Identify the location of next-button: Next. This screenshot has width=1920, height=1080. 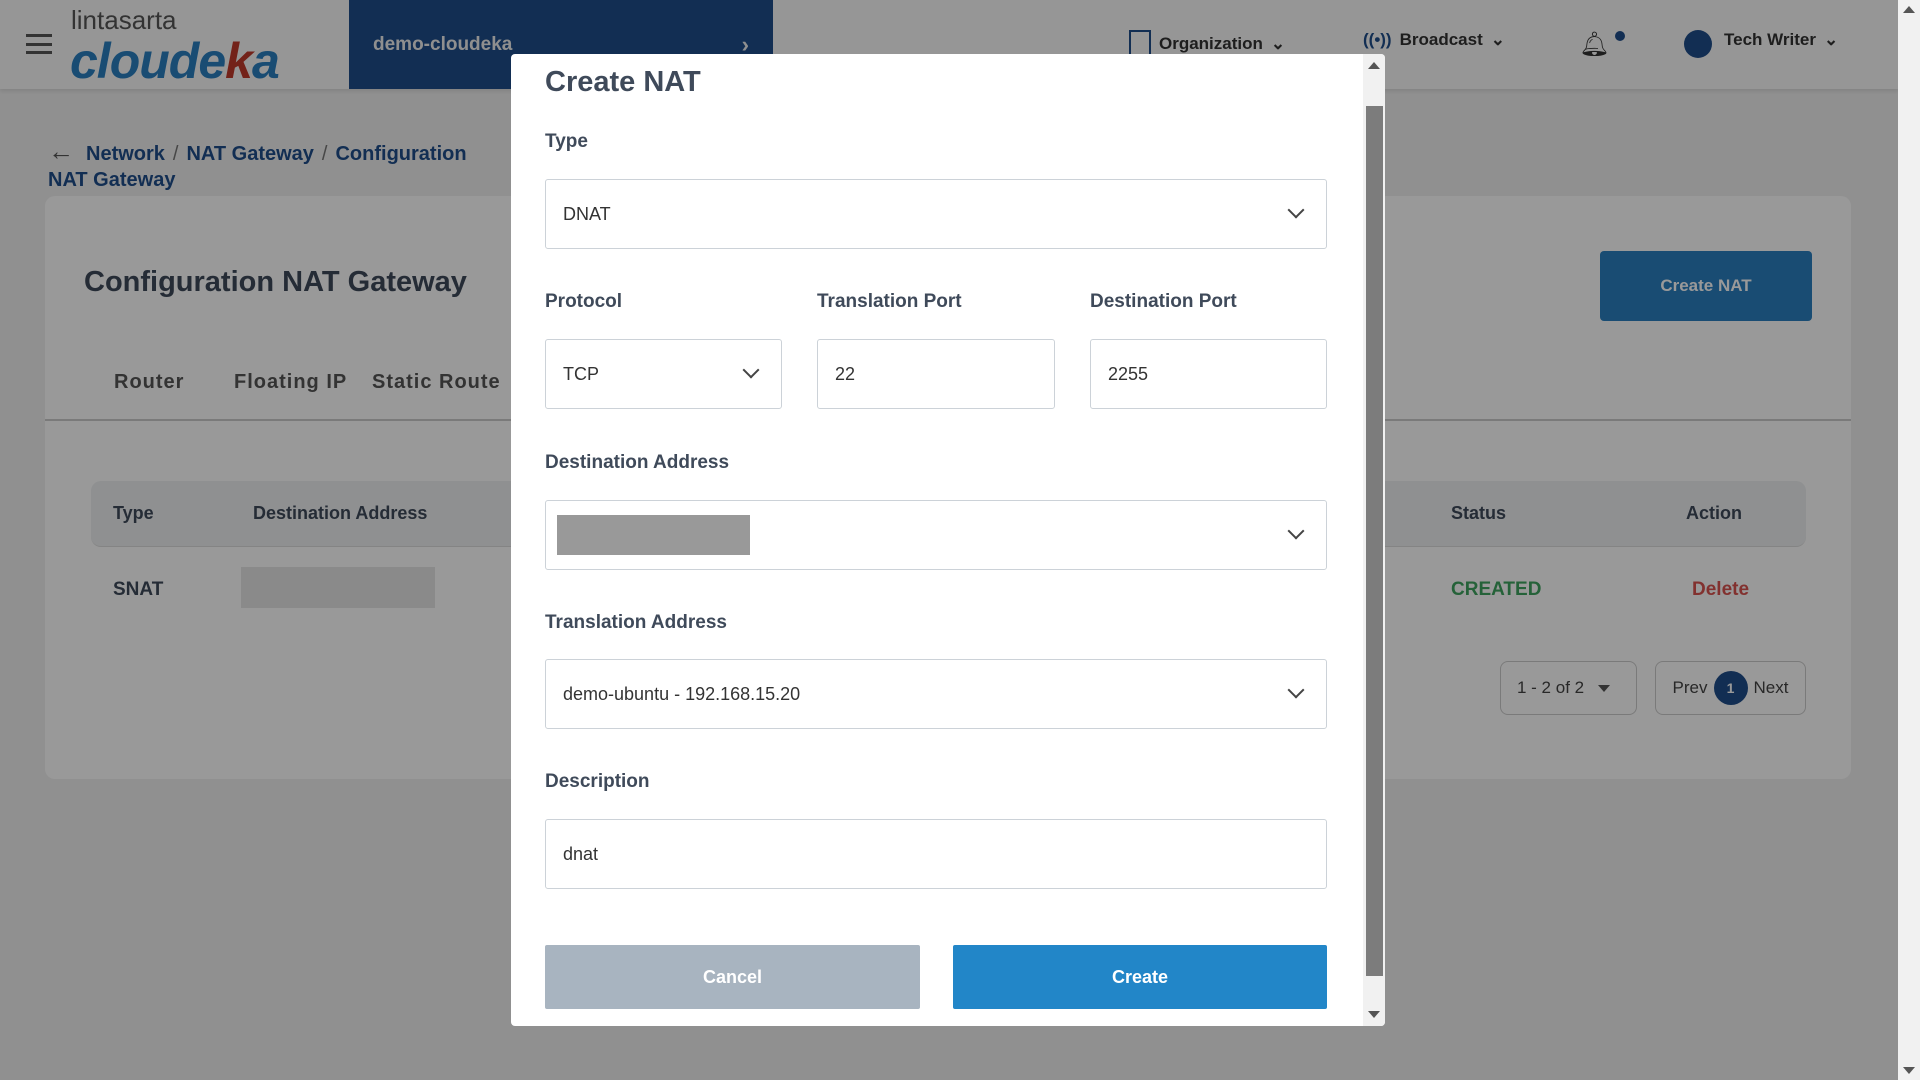
(1771, 687).